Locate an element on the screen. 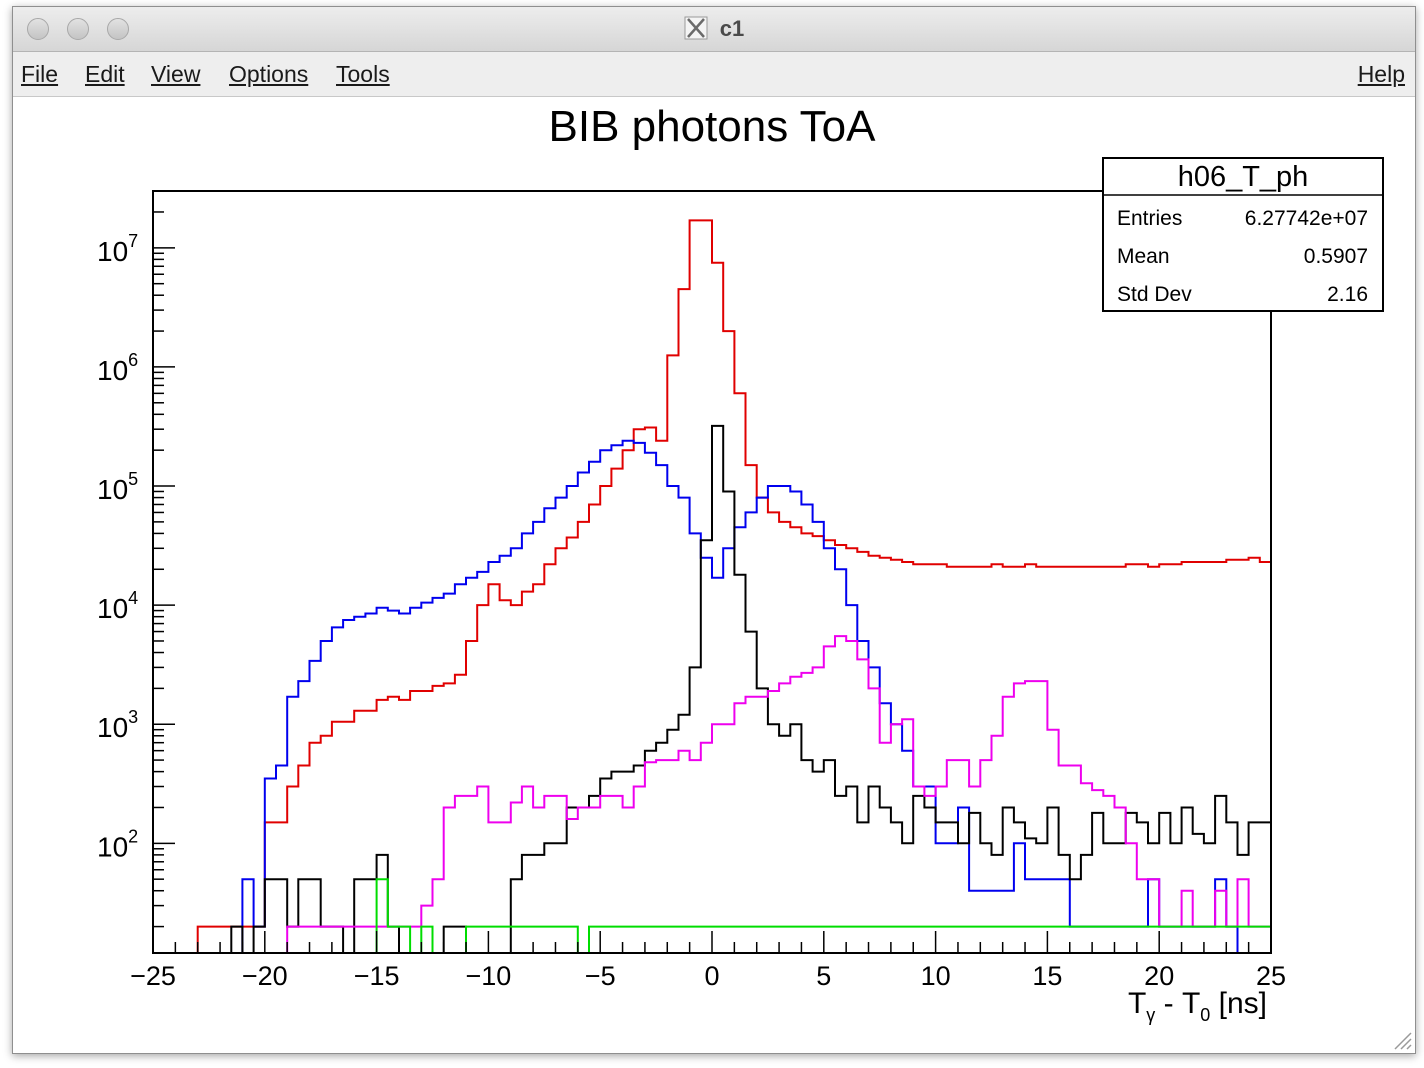 The image size is (1424, 1068). y-tick-label: 10⁶ is located at coordinates (117, 368).